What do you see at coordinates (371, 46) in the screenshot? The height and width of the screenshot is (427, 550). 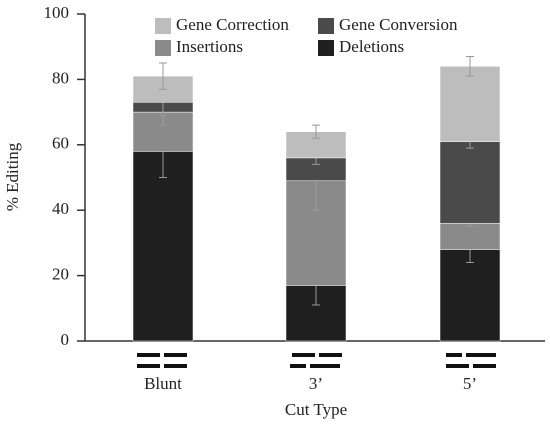 I see `legend-label: Deletions` at bounding box center [371, 46].